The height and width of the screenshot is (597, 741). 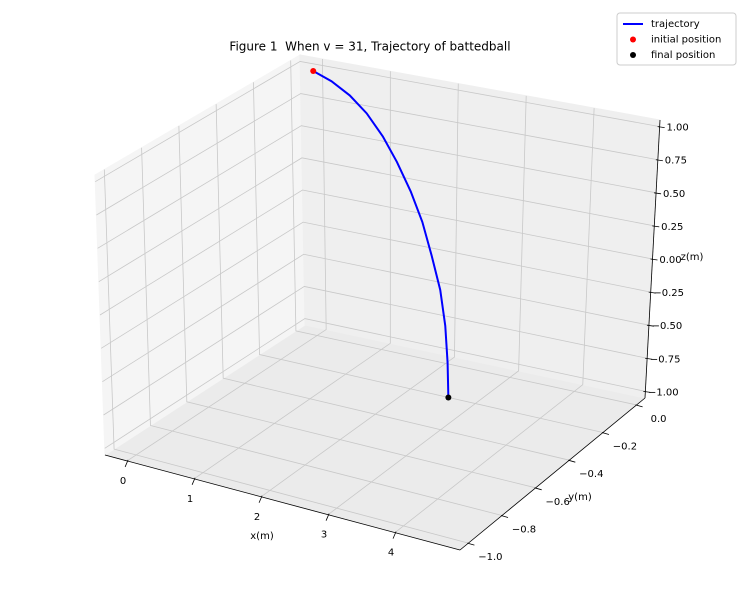 I want to click on x-tick-label: 4, so click(x=391, y=553).